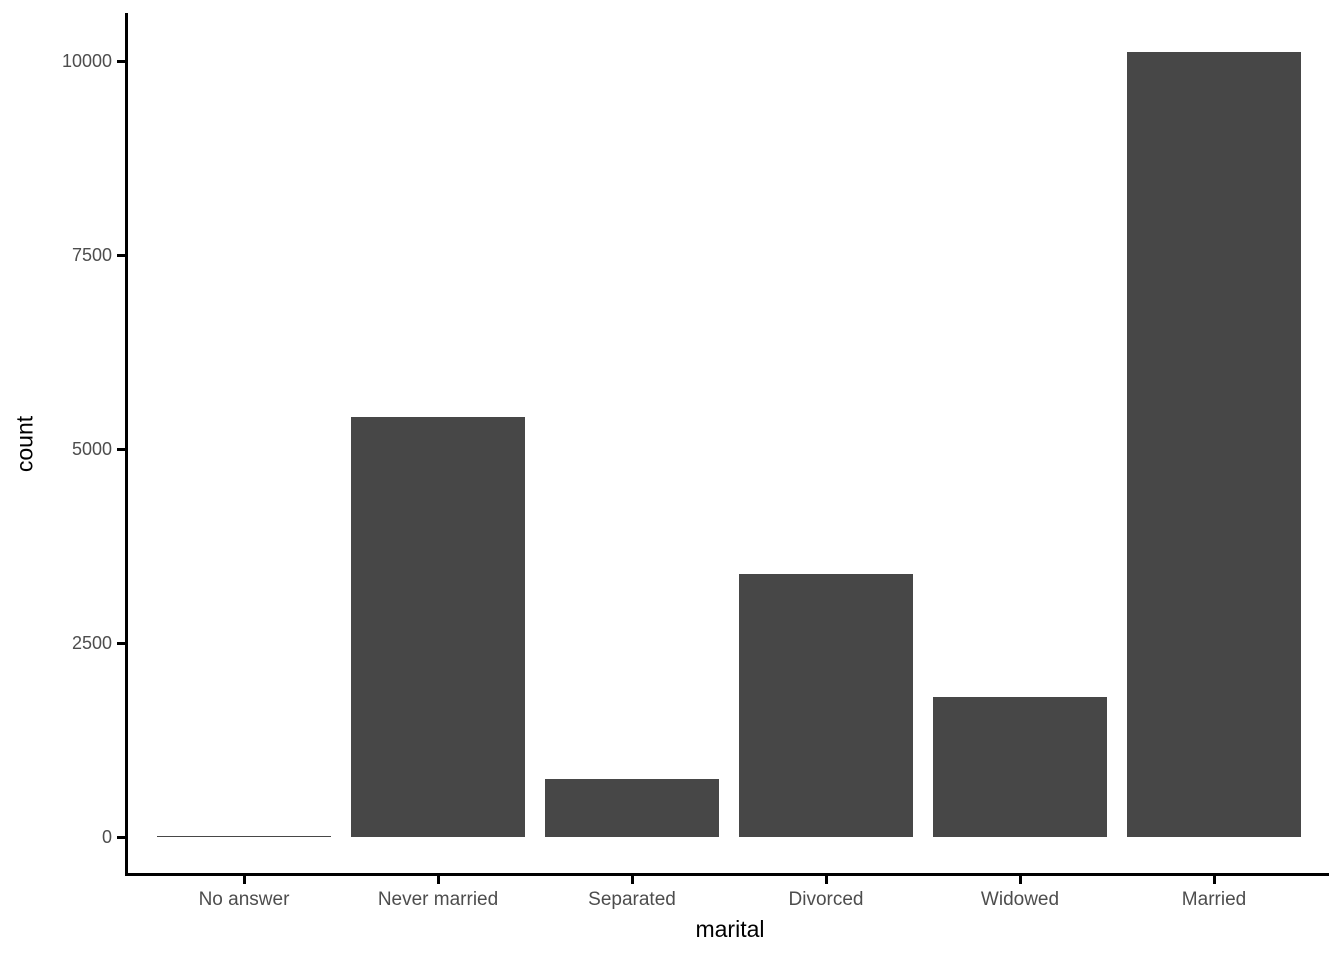  What do you see at coordinates (632, 899) in the screenshot?
I see `x-tick-label: Separated` at bounding box center [632, 899].